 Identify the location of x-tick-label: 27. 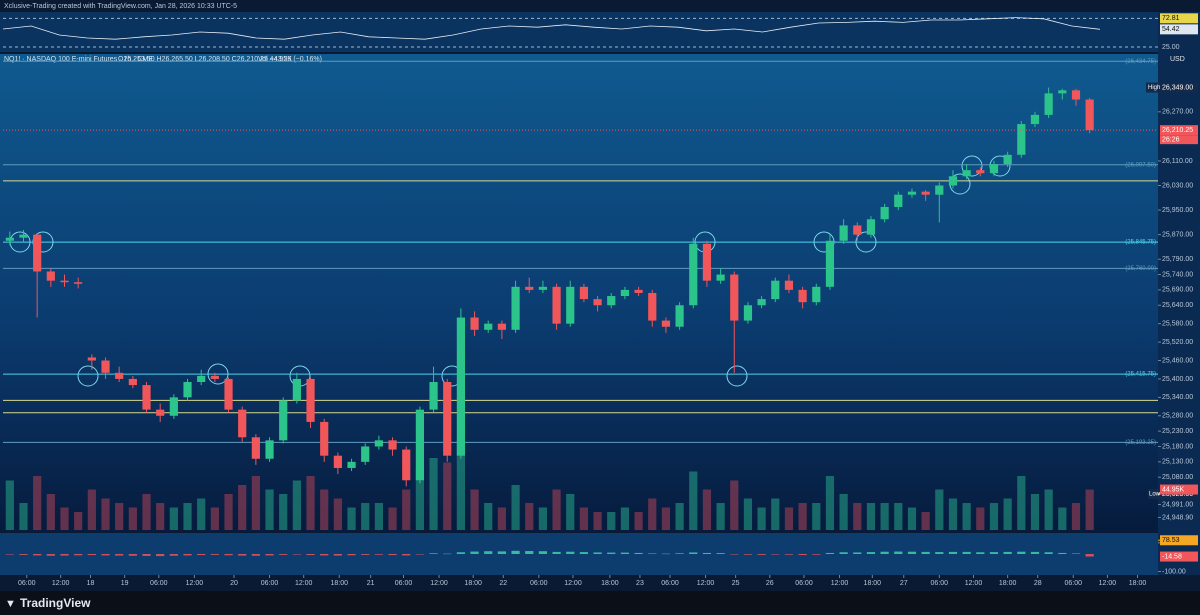
(904, 583).